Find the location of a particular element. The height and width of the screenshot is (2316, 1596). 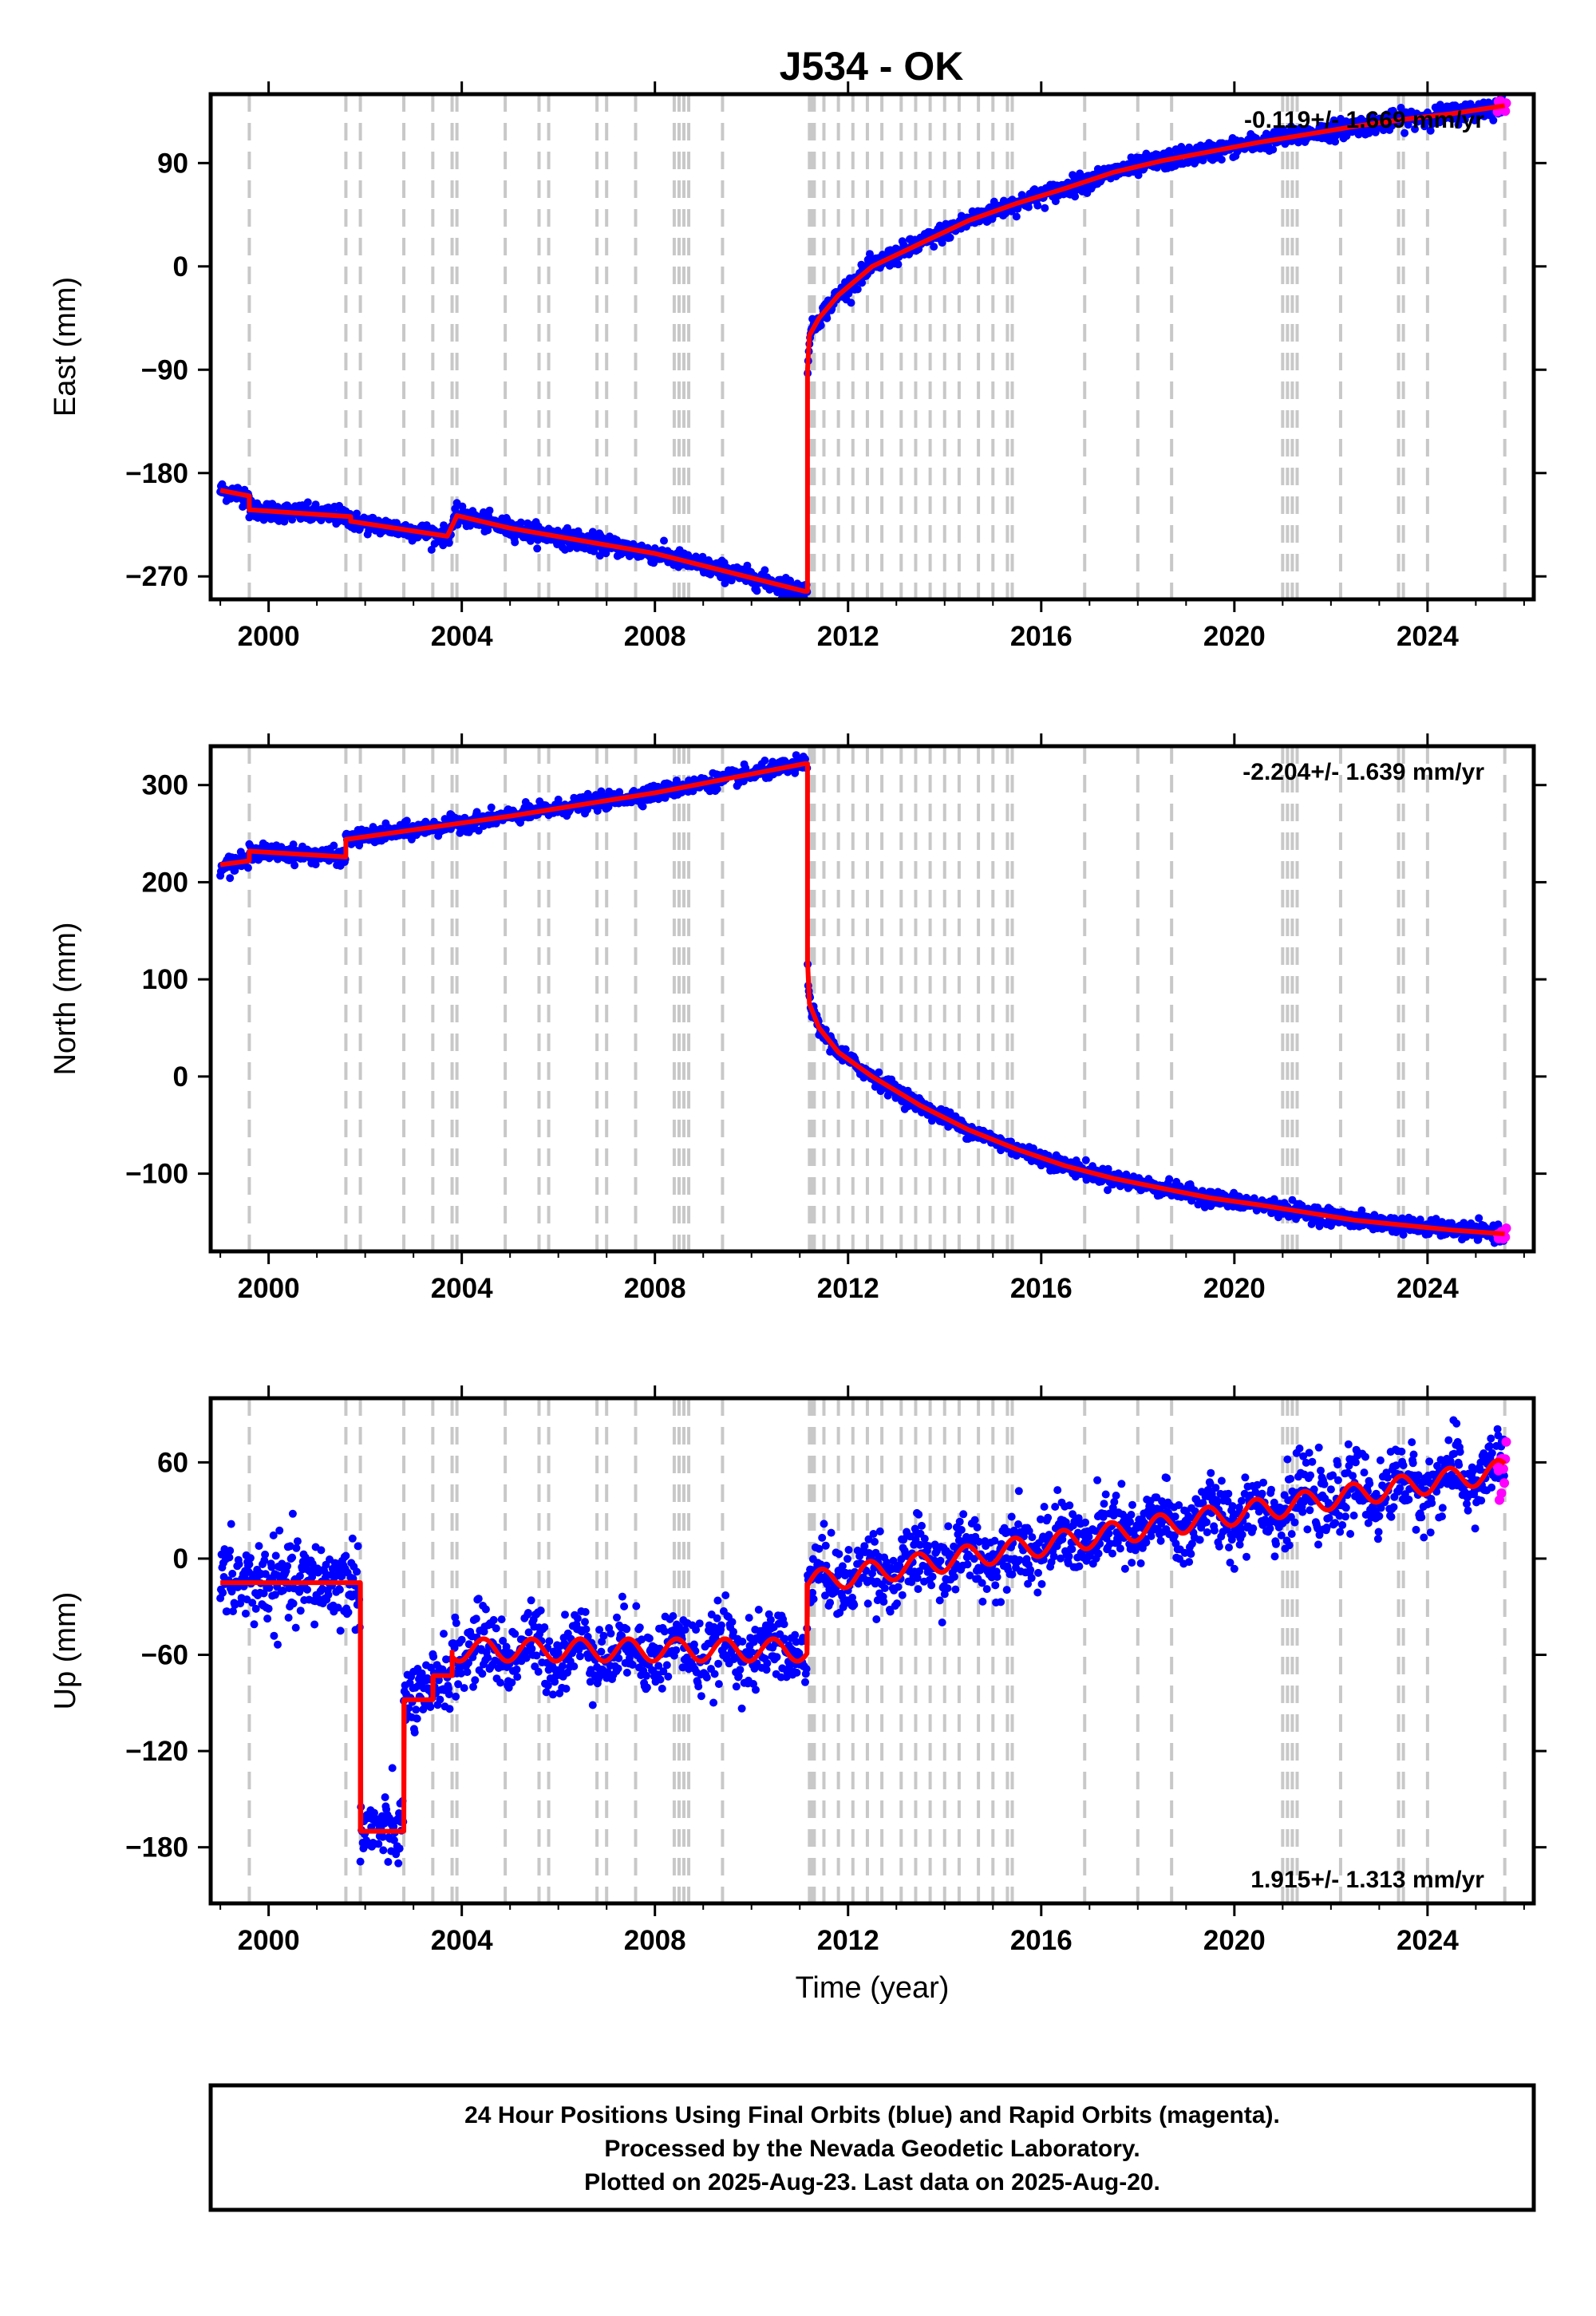

x-tick-label: 2004 is located at coordinates (462, 1288).